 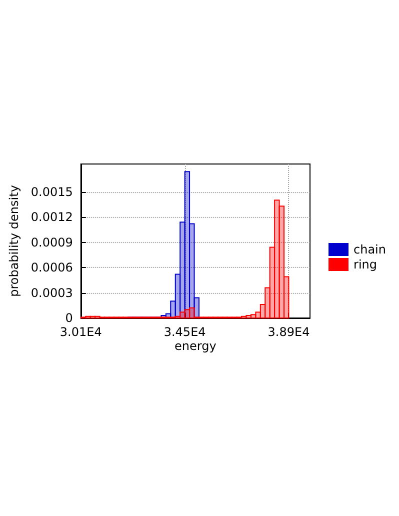 I want to click on x-tick-label: 3.45E4, so click(x=185, y=332).